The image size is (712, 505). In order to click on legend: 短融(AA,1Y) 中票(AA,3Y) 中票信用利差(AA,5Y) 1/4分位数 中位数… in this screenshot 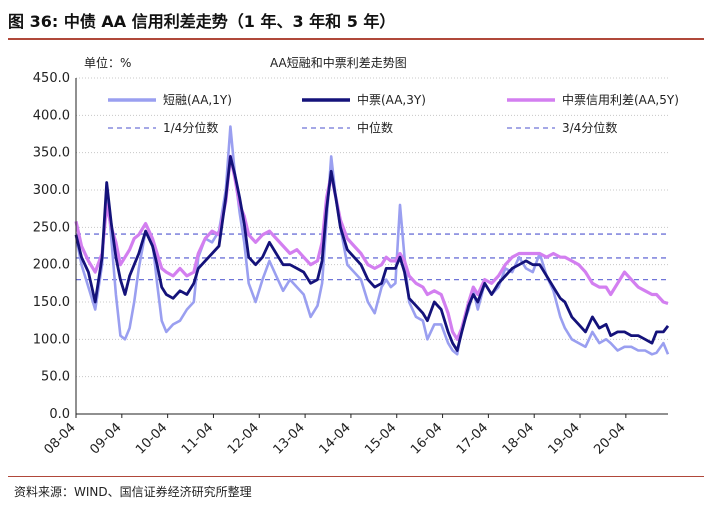, I will do `click(393, 113)`.